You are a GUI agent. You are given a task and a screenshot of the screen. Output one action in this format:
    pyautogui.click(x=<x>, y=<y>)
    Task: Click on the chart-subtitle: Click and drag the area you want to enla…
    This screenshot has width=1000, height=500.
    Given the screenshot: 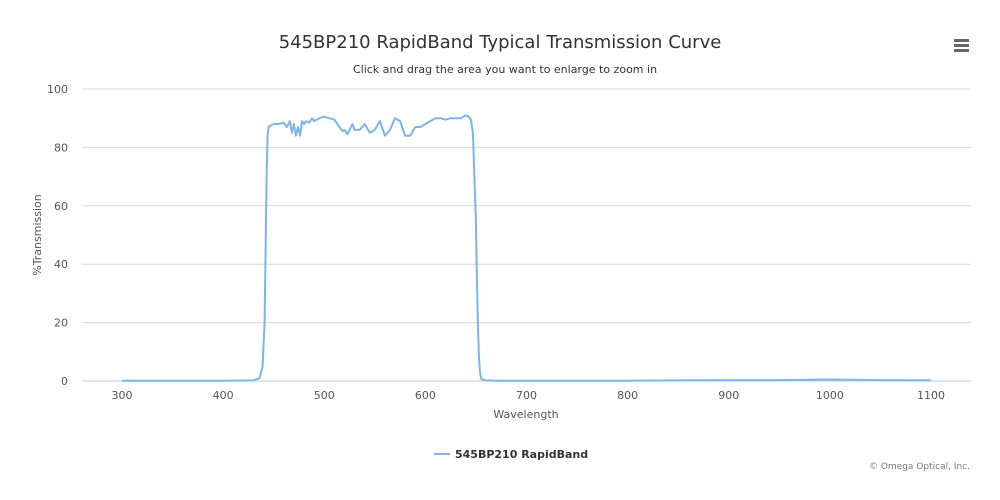 What is the action you would take?
    pyautogui.click(x=505, y=69)
    